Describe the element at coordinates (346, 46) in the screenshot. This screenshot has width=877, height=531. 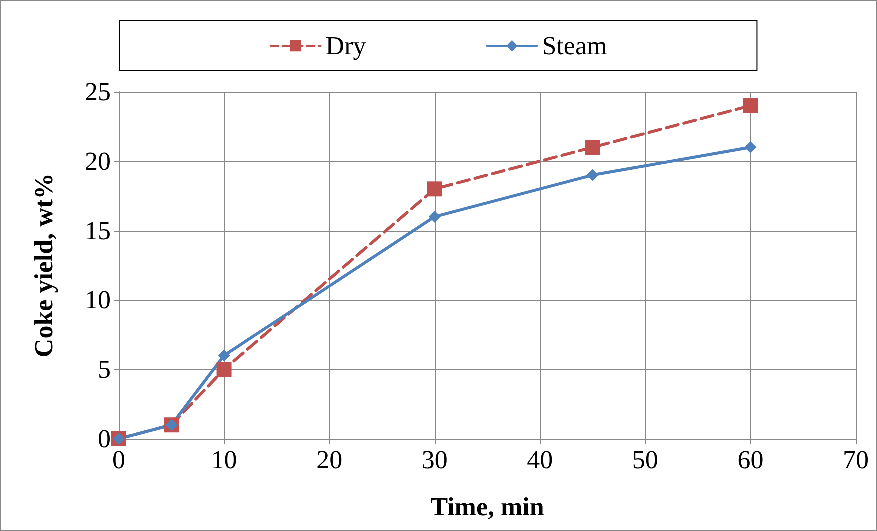
I see `legend-label: Dry` at that location.